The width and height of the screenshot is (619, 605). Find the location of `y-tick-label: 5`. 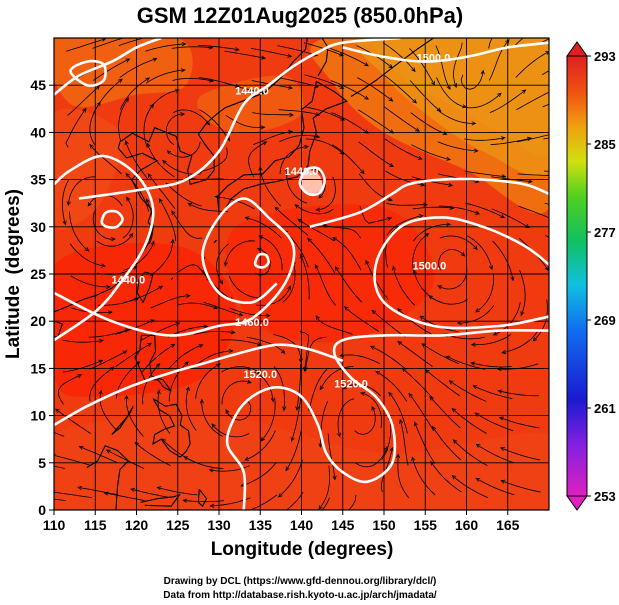

y-tick-label: 5 is located at coordinates (42, 463).